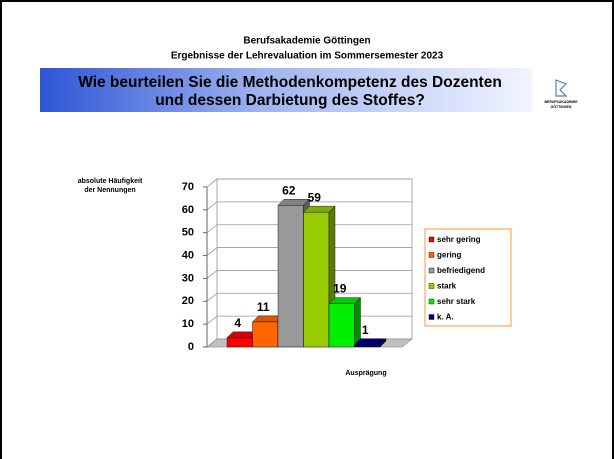 This screenshot has height=459, width=614. What do you see at coordinates (191, 347) in the screenshot?
I see `y-tick-label: 0` at bounding box center [191, 347].